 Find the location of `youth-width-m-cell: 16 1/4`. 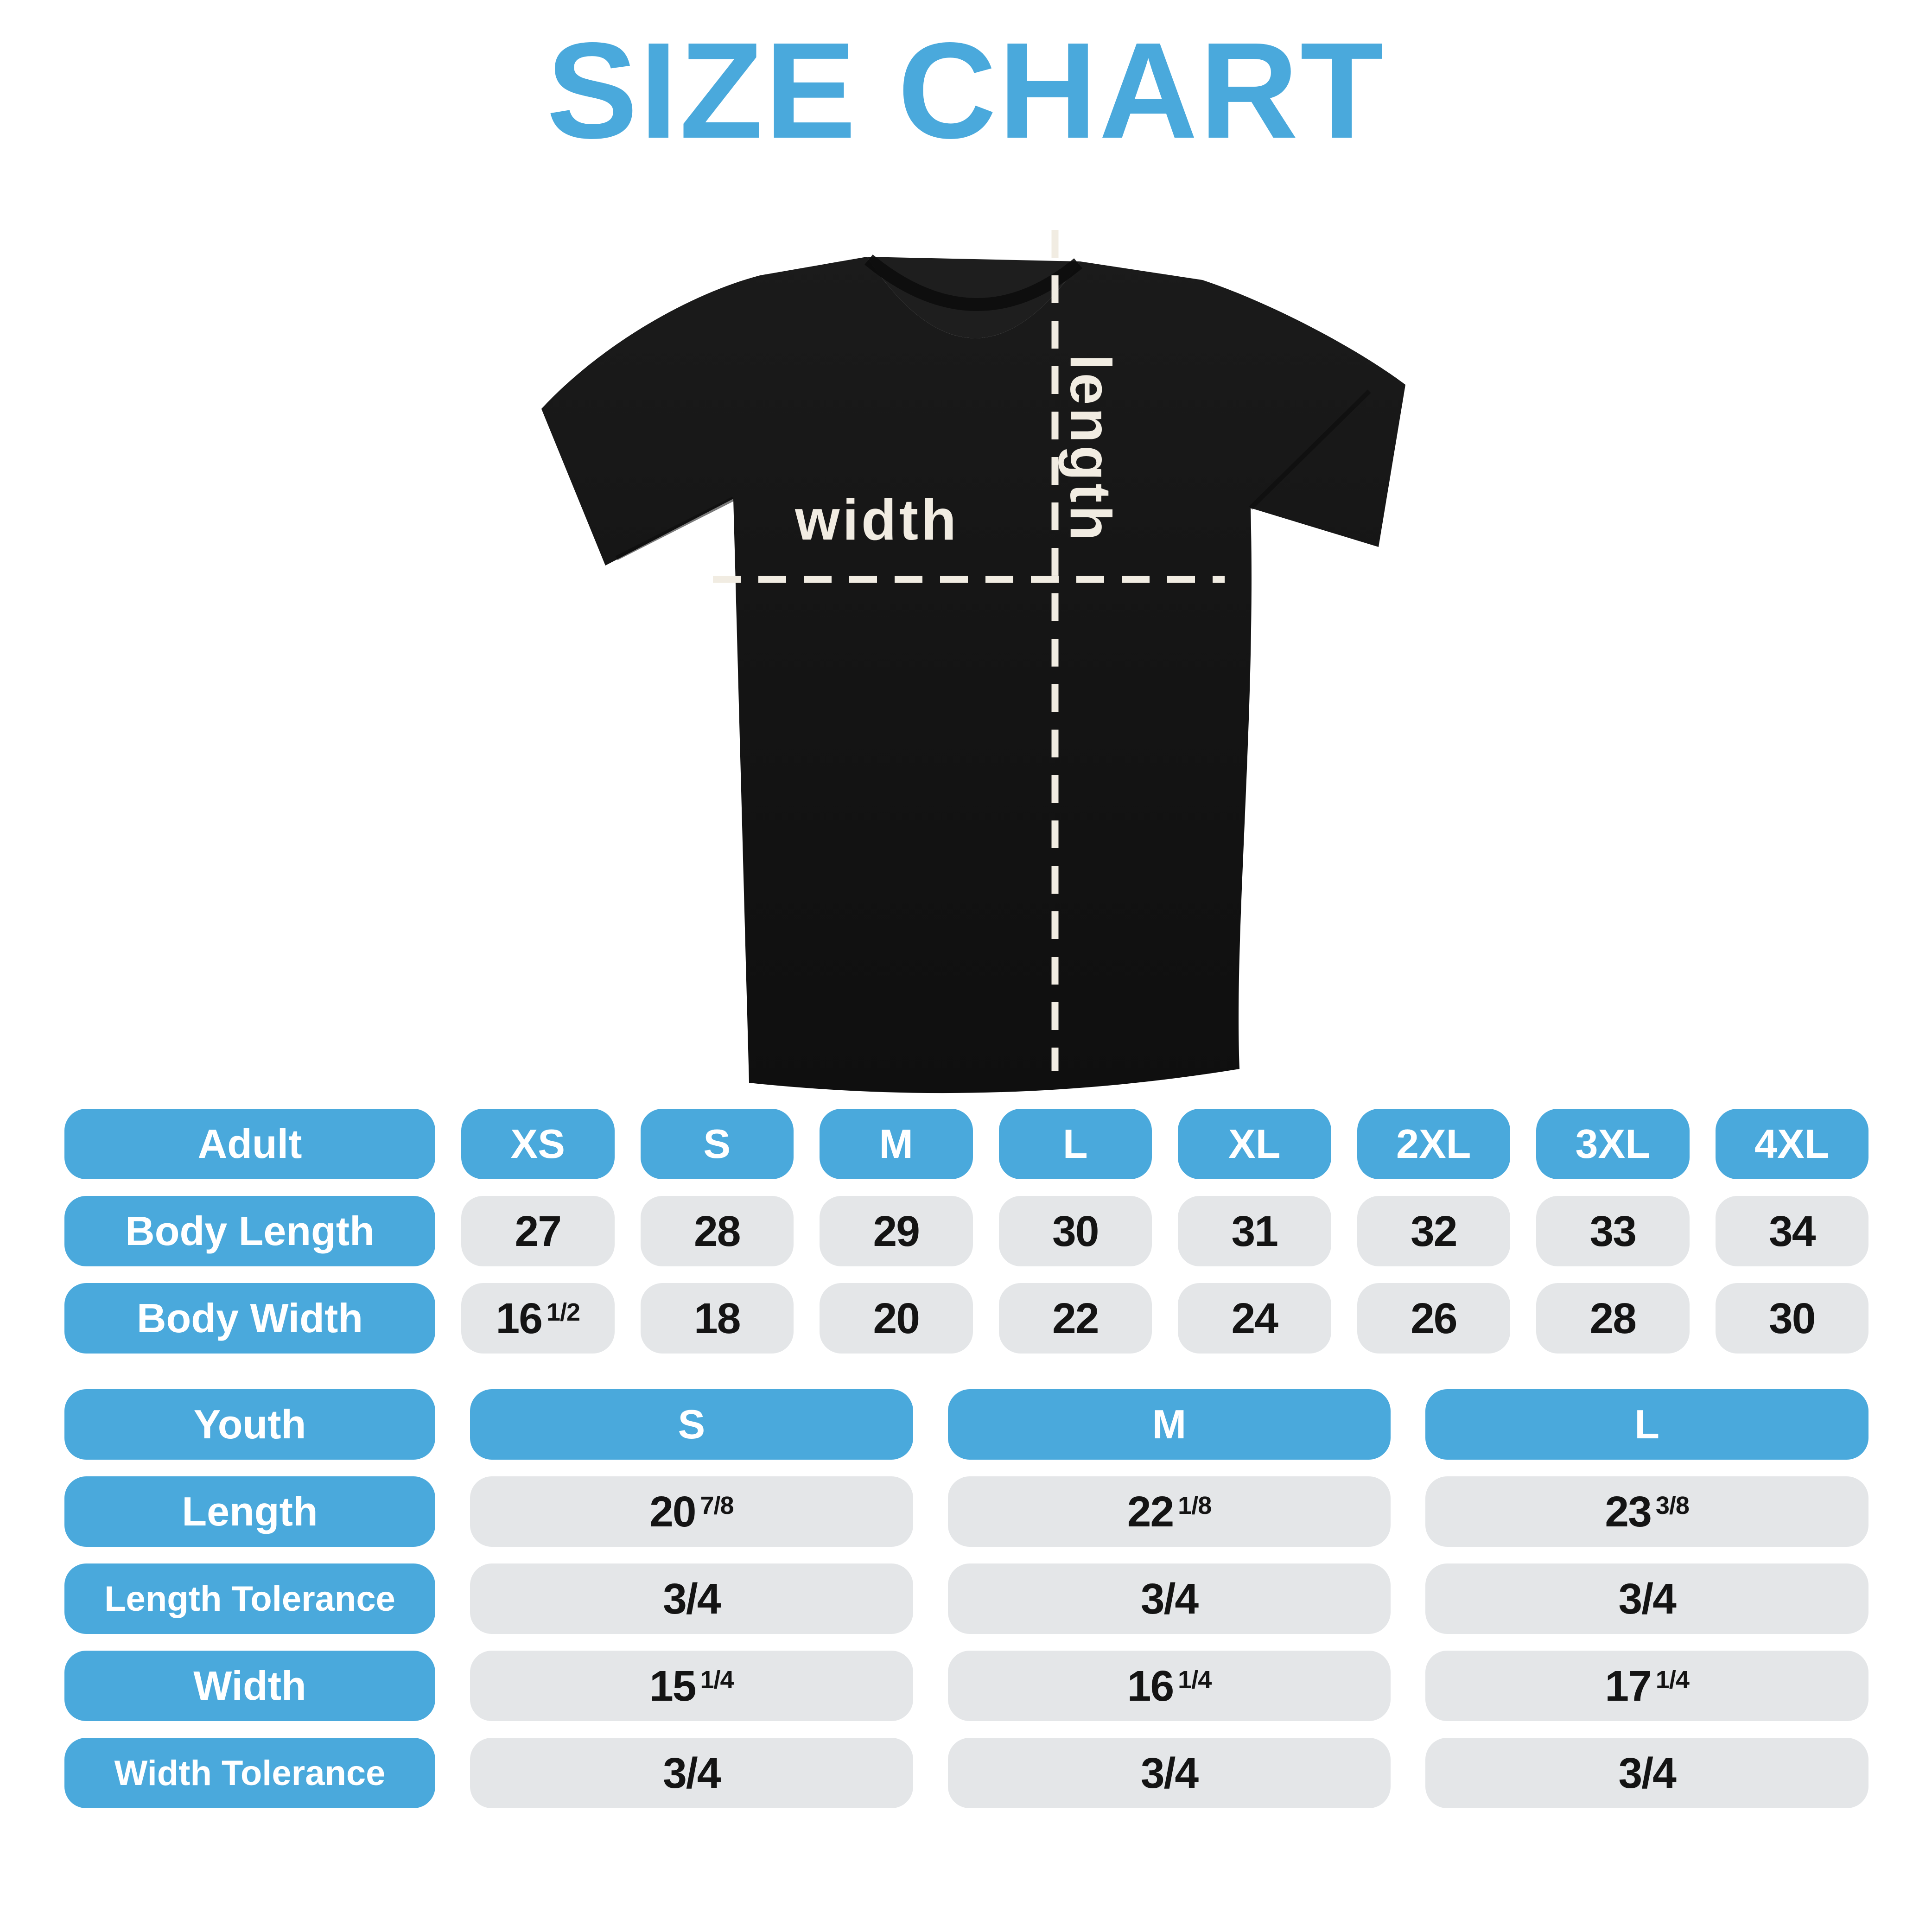

youth-width-m-cell: 16 1/4 is located at coordinates (1169, 1686).